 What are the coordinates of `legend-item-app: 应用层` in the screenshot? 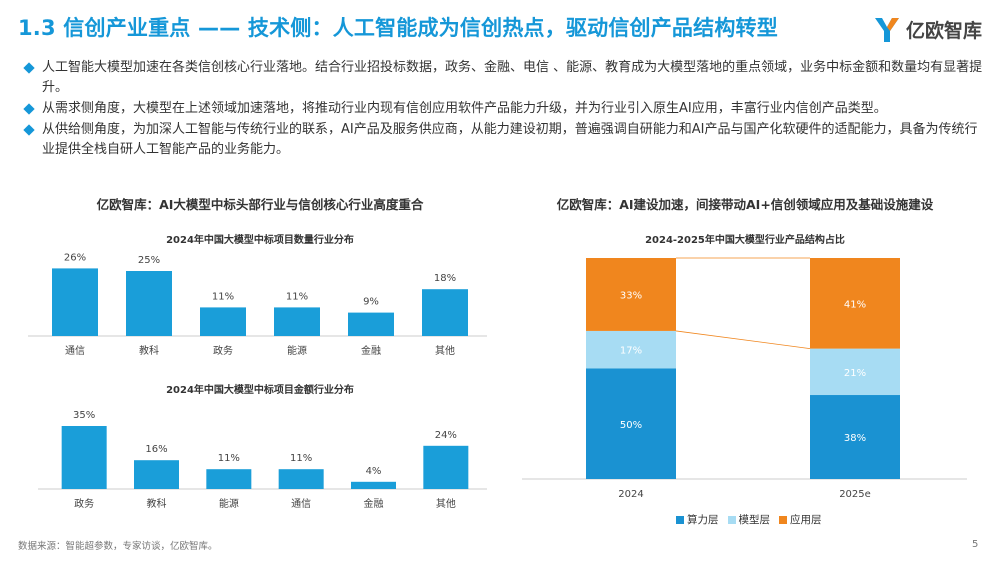 It's located at (800, 519).